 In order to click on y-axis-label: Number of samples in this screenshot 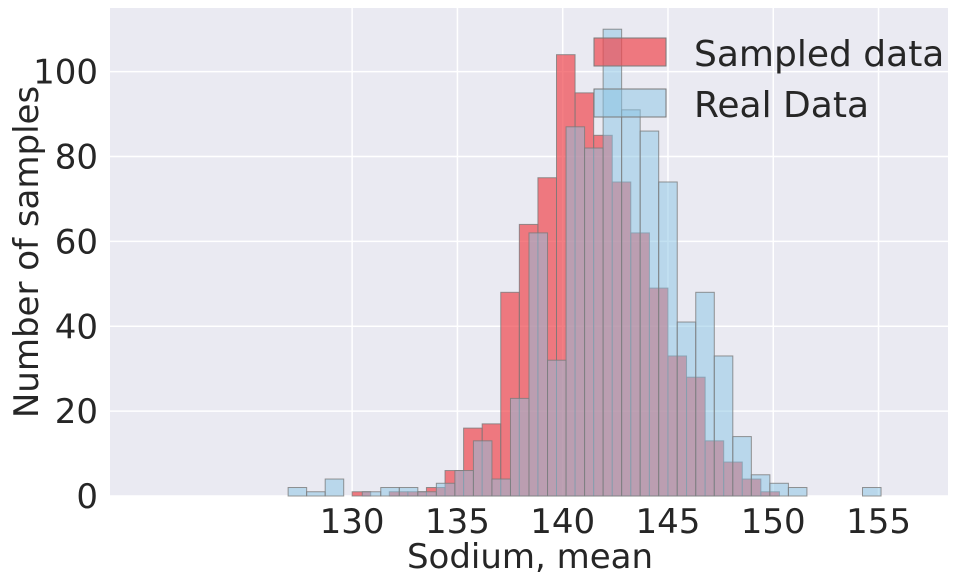, I will do `click(27, 252)`.